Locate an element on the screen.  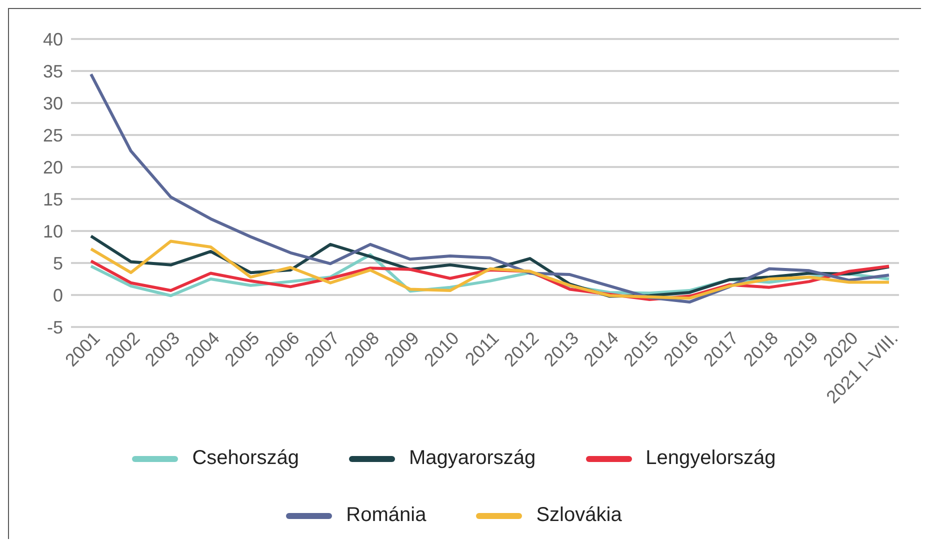
legend-label: Lengyelország is located at coordinates (711, 458).